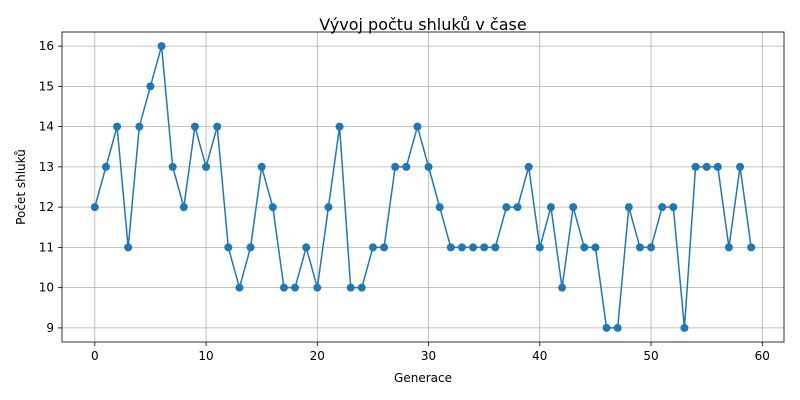 The width and height of the screenshot is (800, 400). Describe the element at coordinates (50, 328) in the screenshot. I see `y-tick-label: 9` at that location.